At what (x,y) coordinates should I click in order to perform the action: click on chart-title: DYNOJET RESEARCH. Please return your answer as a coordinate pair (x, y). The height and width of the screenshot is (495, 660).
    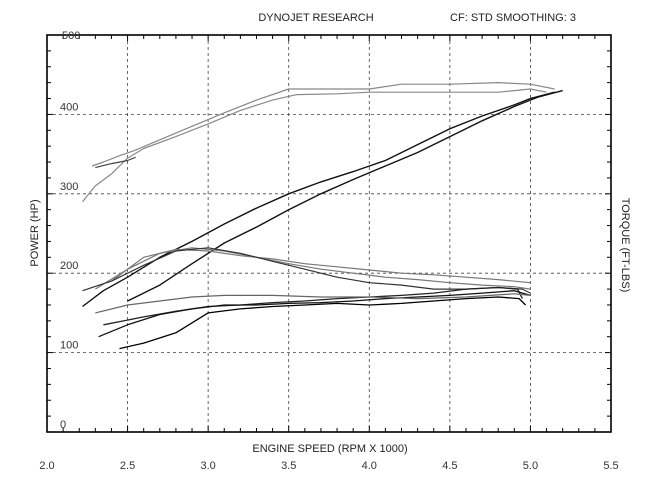
    Looking at the image, I should click on (315, 18).